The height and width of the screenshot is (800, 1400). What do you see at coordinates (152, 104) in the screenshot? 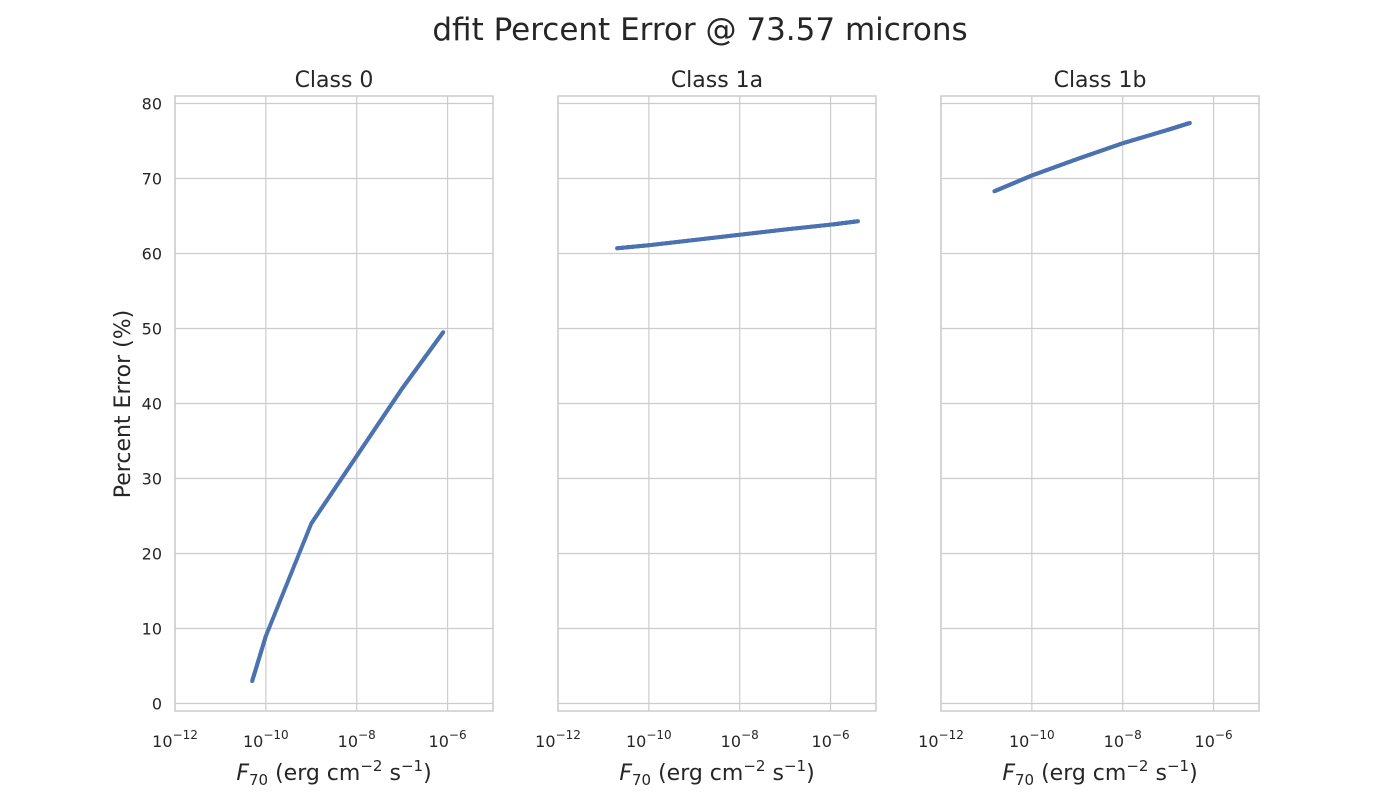
I see `y-tick-label: 80` at bounding box center [152, 104].